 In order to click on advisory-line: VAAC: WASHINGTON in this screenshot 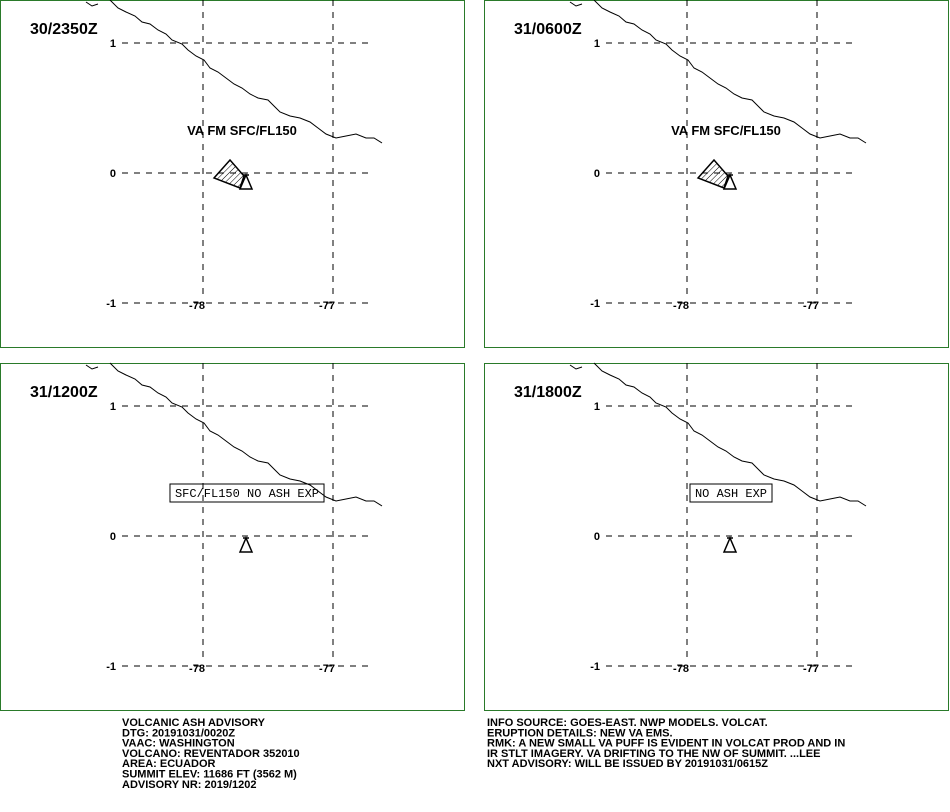, I will do `click(178, 744)`.